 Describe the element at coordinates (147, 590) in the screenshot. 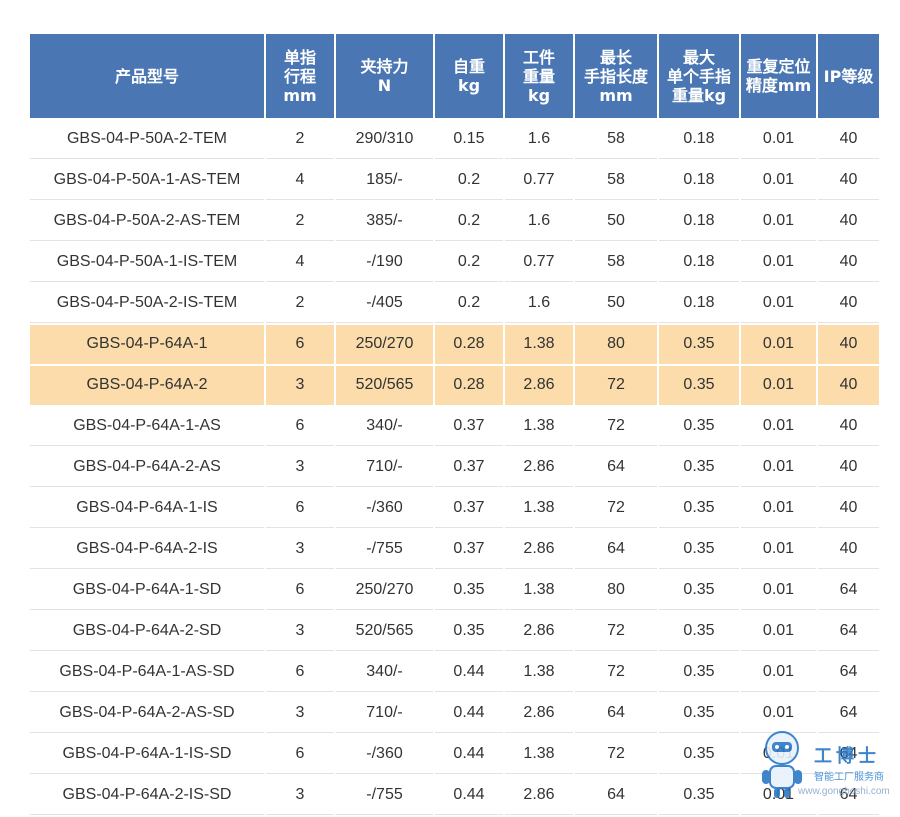

I see `model-cell: GBS-04-P-64A-1-SD` at that location.